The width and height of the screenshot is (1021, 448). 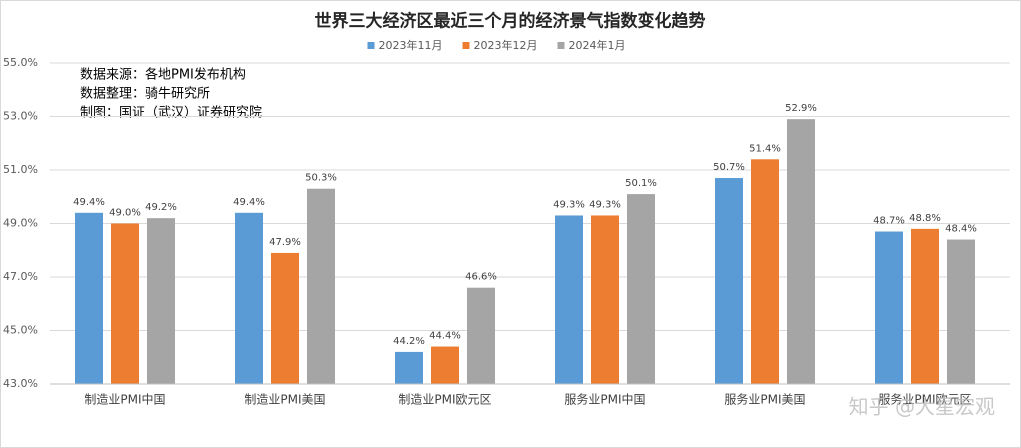 What do you see at coordinates (445, 336) in the screenshot?
I see `value-label: 44.4%` at bounding box center [445, 336].